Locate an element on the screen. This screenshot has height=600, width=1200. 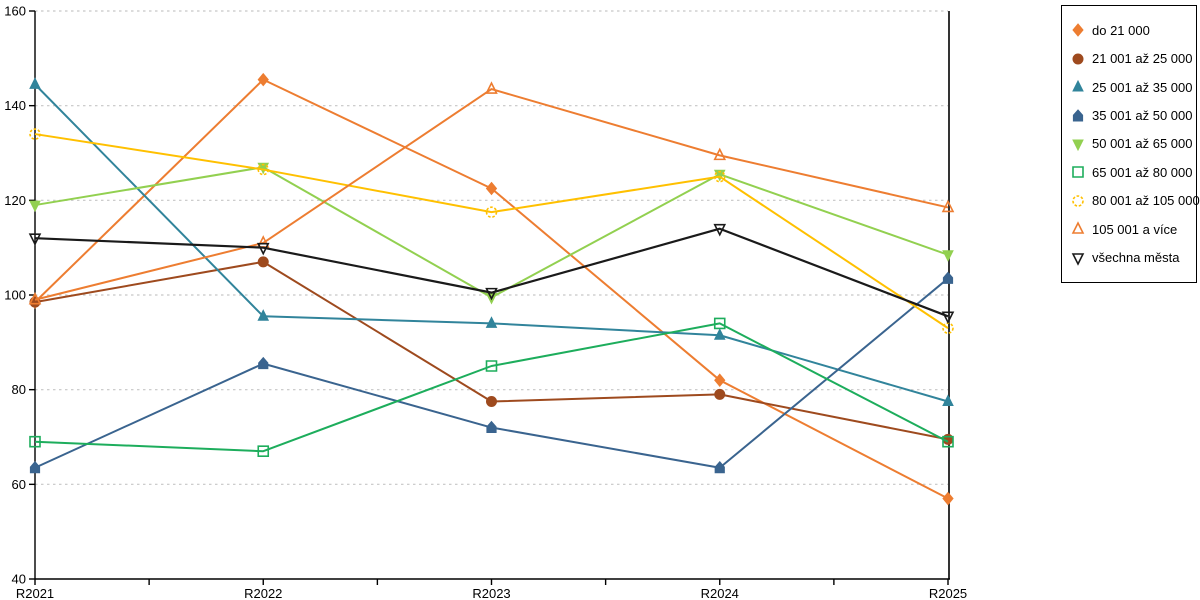
legend-item: 65 001 až 80 000 is located at coordinates (1133, 172).